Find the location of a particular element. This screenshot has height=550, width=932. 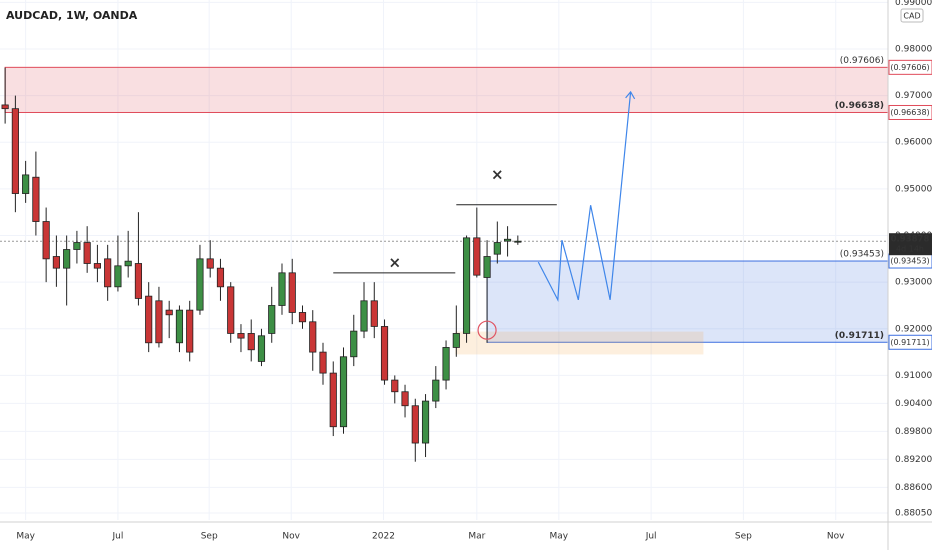

x-tick-label: 2022 is located at coordinates (383, 537).